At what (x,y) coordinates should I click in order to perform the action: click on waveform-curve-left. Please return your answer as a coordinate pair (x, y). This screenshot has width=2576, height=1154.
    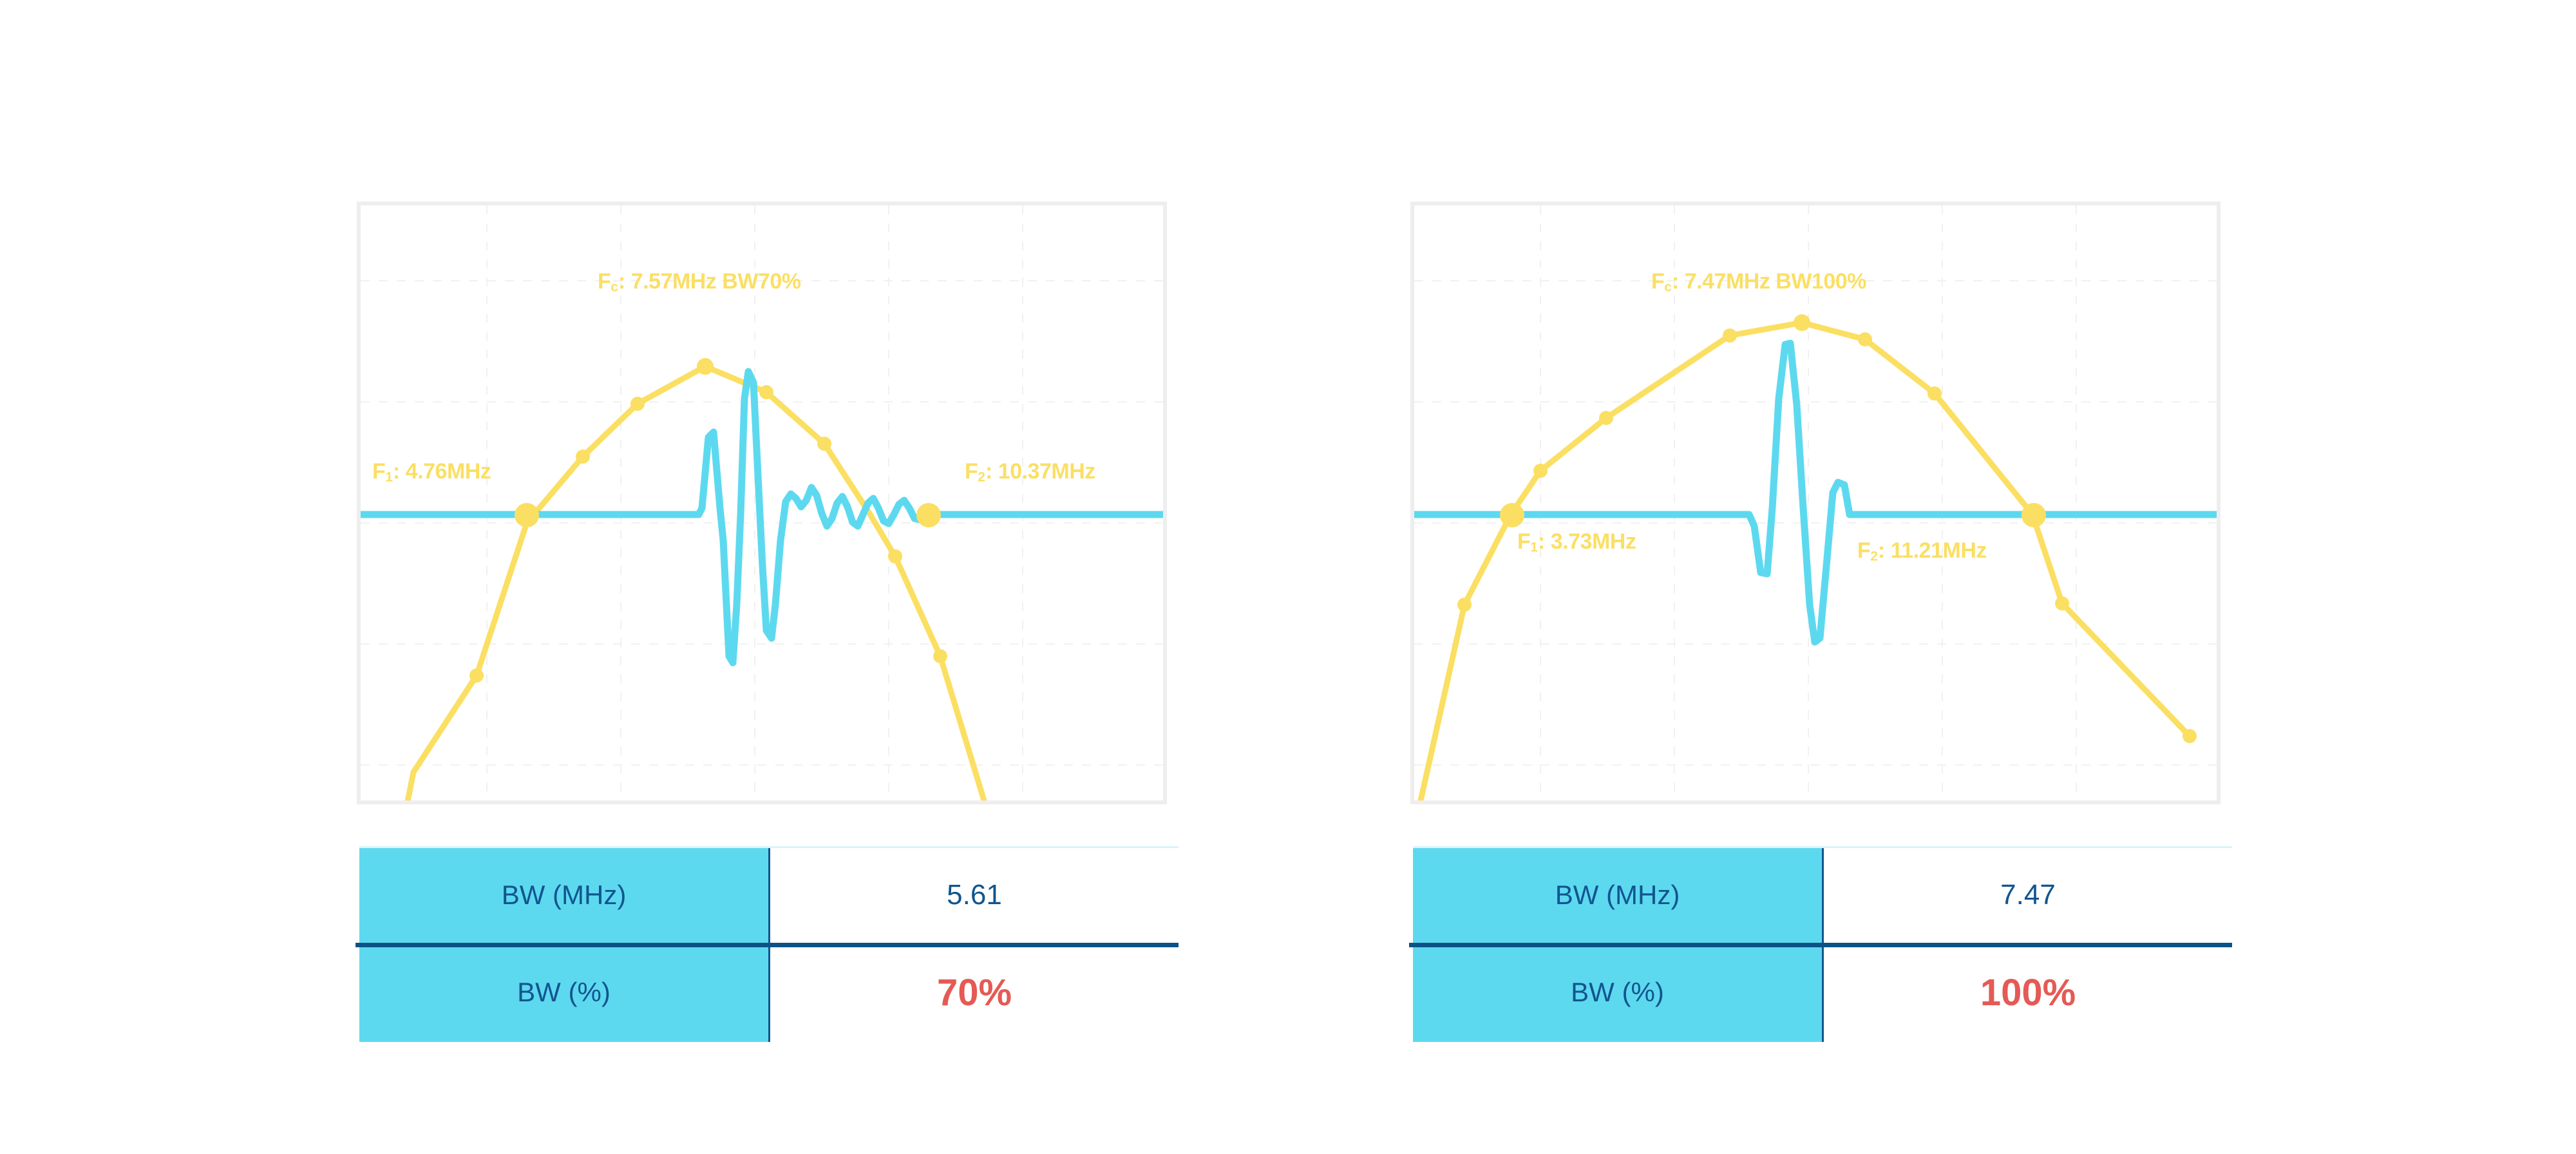
    Looking at the image, I should click on (762, 517).